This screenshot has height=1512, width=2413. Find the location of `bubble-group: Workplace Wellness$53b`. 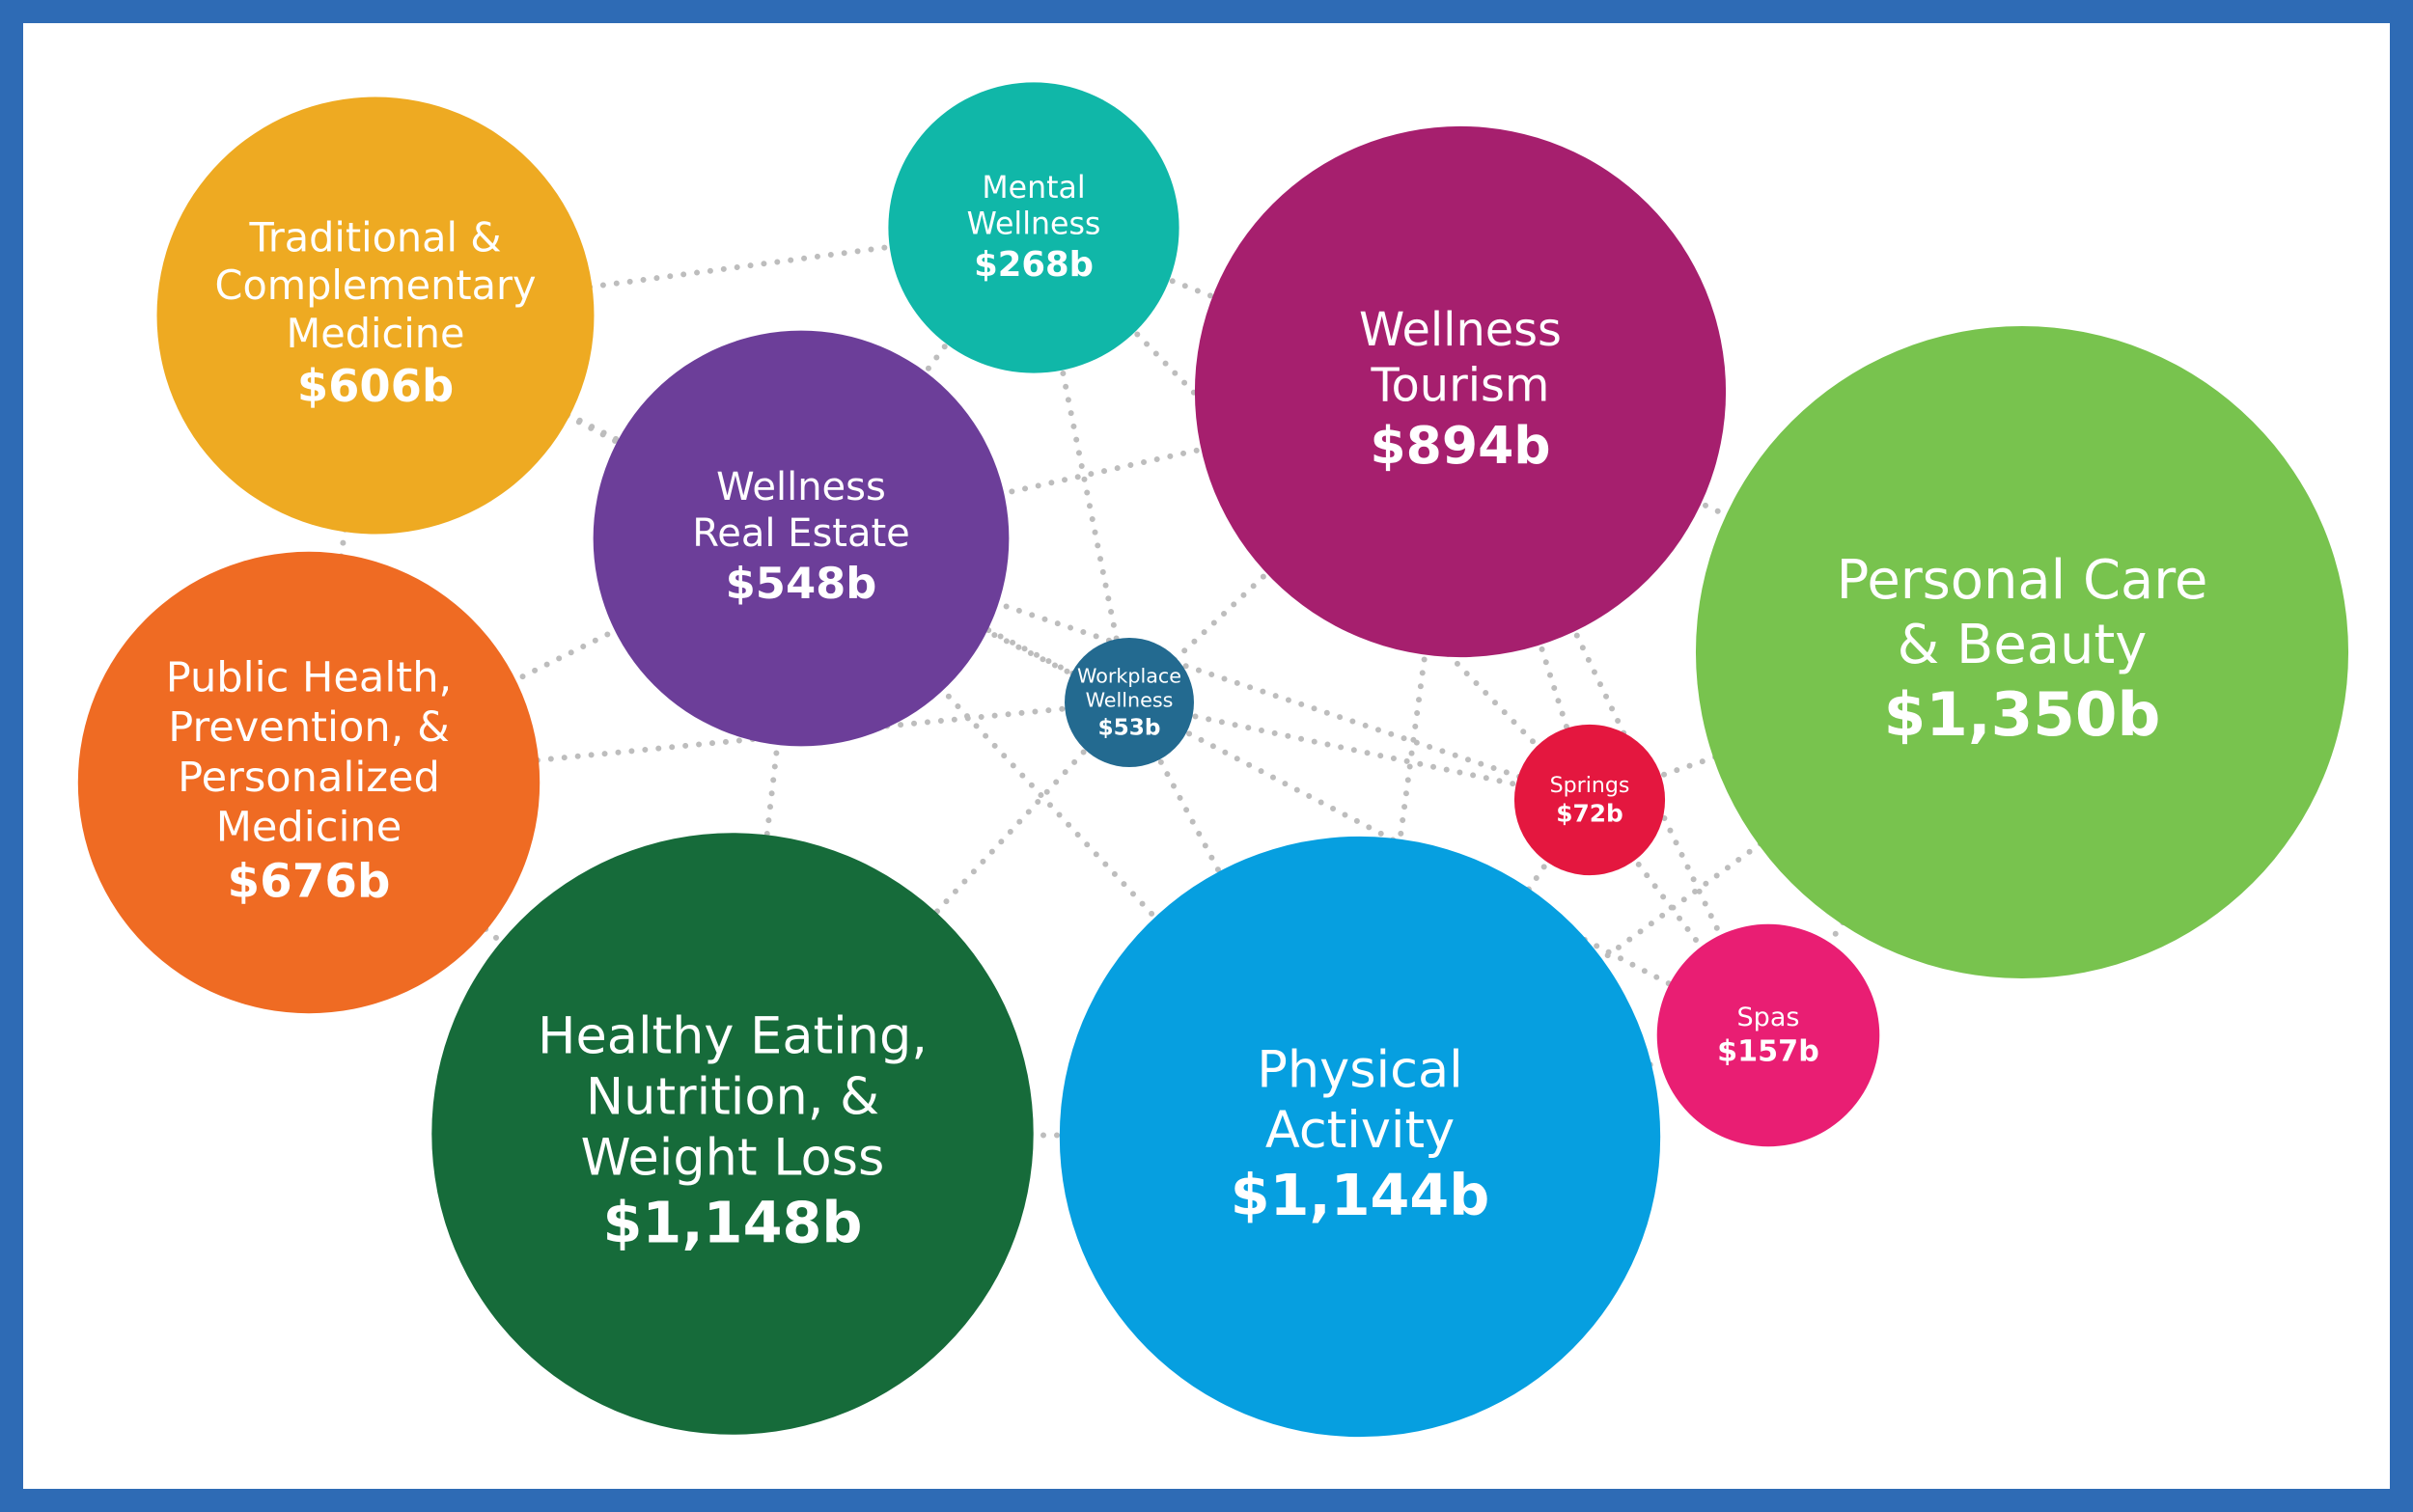

bubble-group: Workplace Wellness$53b is located at coordinates (1129, 702).